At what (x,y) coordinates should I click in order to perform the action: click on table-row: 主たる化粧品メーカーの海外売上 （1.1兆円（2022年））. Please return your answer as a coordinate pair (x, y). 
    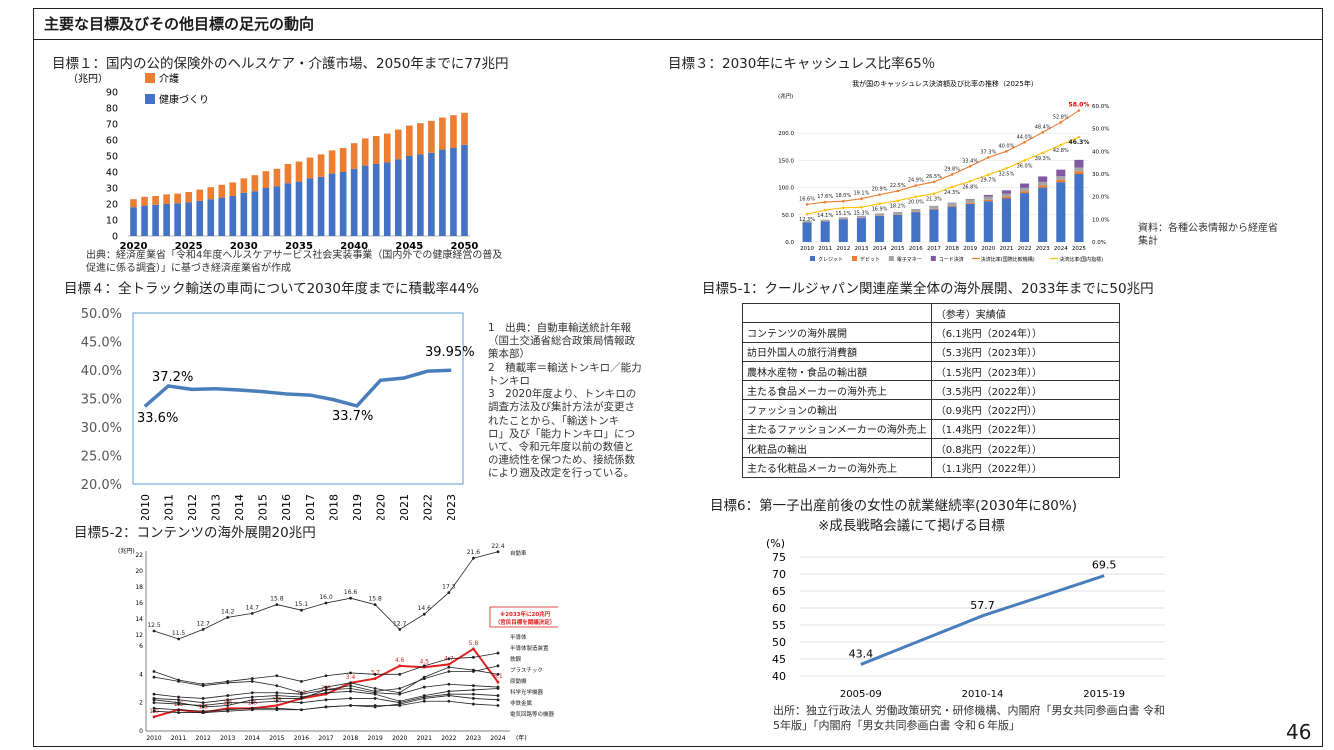
    Looking at the image, I should click on (931, 467).